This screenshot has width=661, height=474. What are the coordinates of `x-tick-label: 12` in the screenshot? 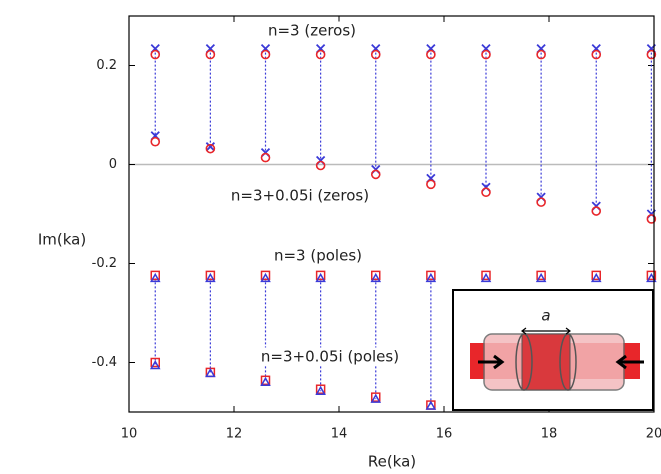 It's located at (234, 434).